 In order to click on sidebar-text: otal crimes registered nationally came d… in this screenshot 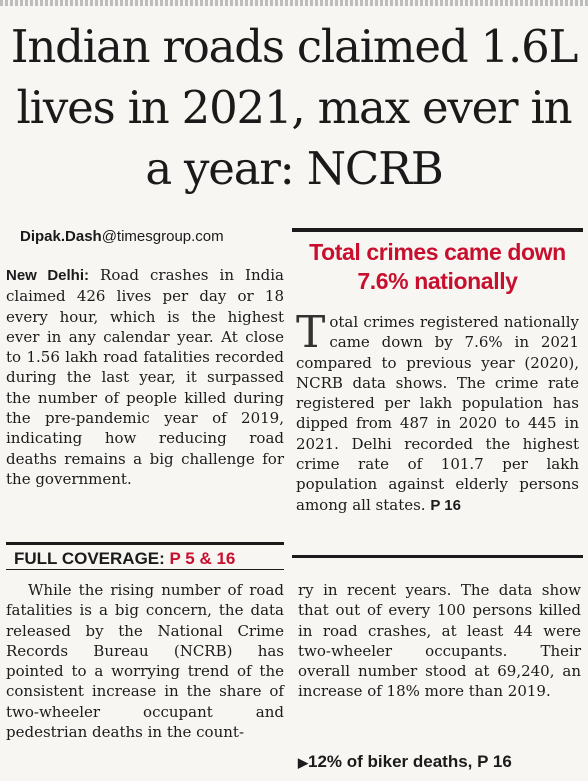, I will do `click(437, 413)`.